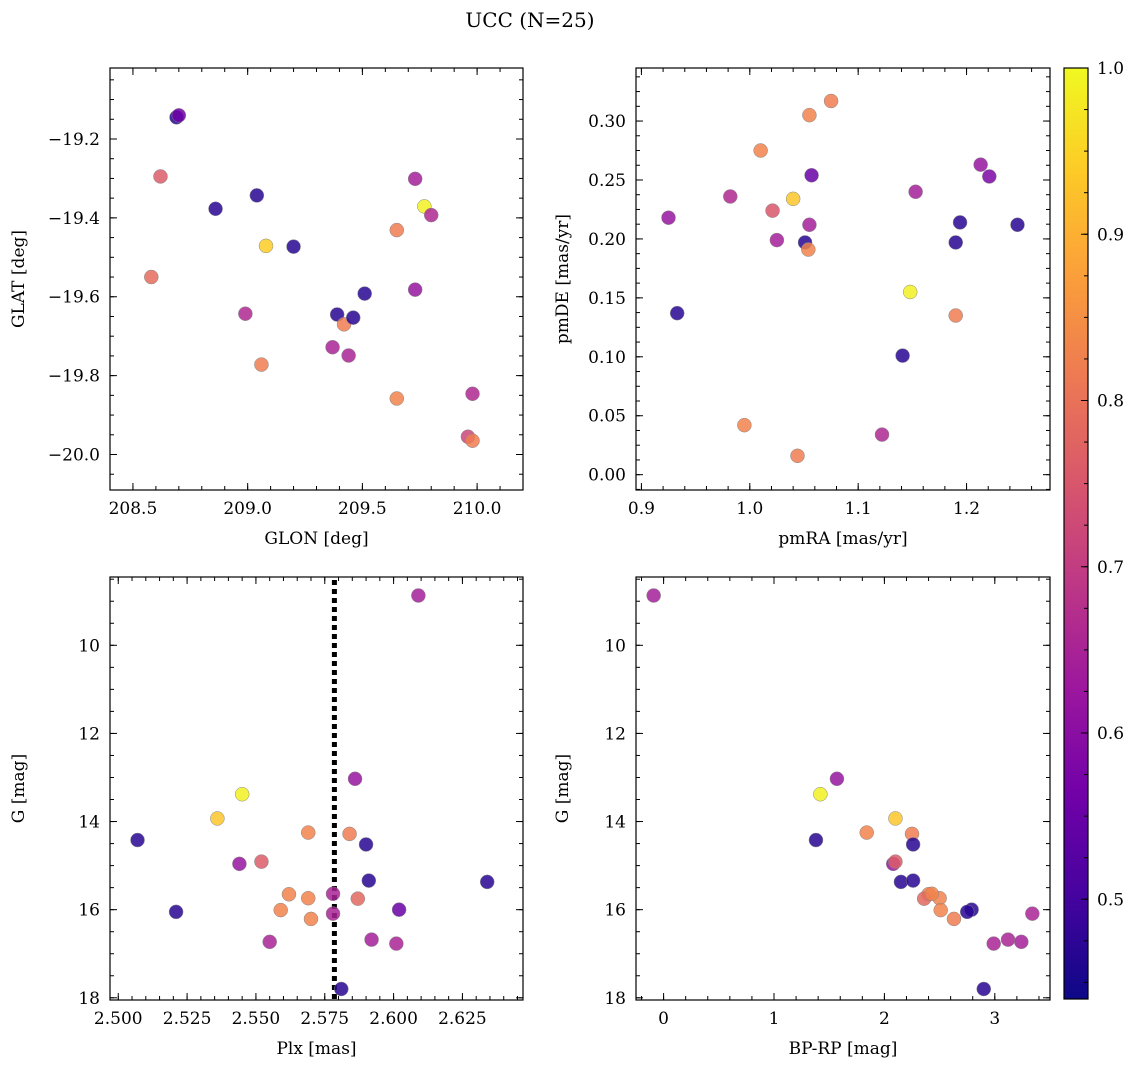 The image size is (1136, 1071). I want to click on y-tick-label: −19.6, so click(74, 298).